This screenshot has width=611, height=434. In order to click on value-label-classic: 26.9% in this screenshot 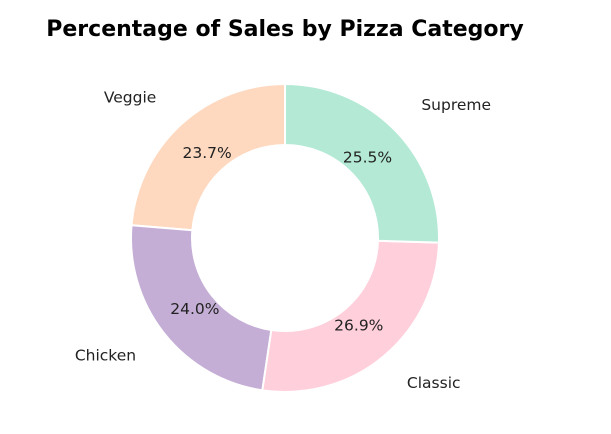, I will do `click(358, 326)`.